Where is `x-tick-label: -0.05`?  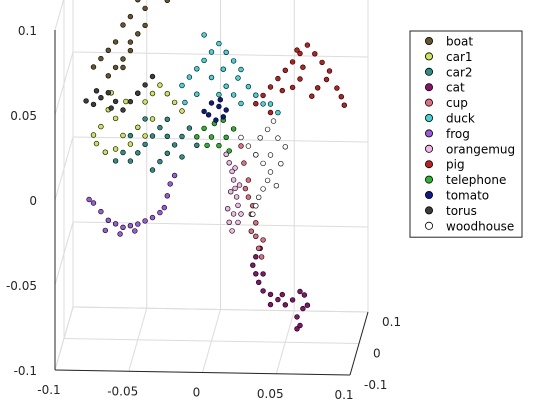
x-tick-label: -0.05 is located at coordinates (122, 391).